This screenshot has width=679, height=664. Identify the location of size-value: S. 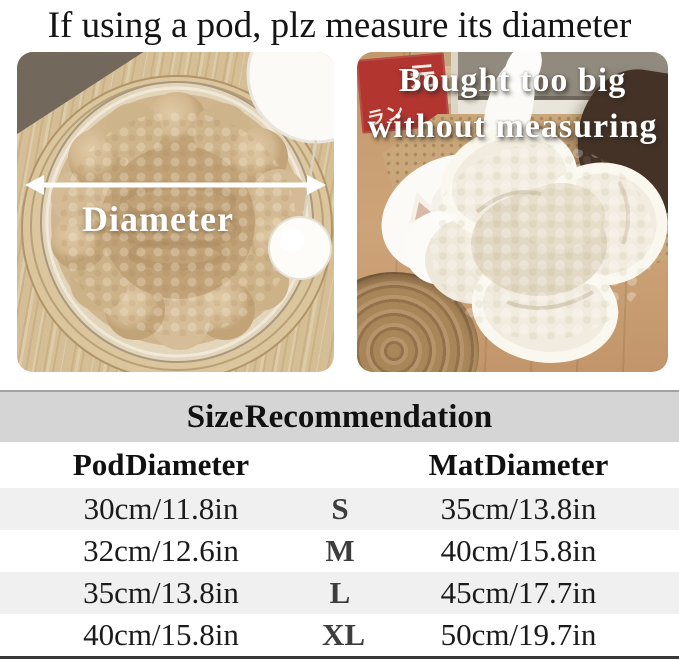
(340, 508).